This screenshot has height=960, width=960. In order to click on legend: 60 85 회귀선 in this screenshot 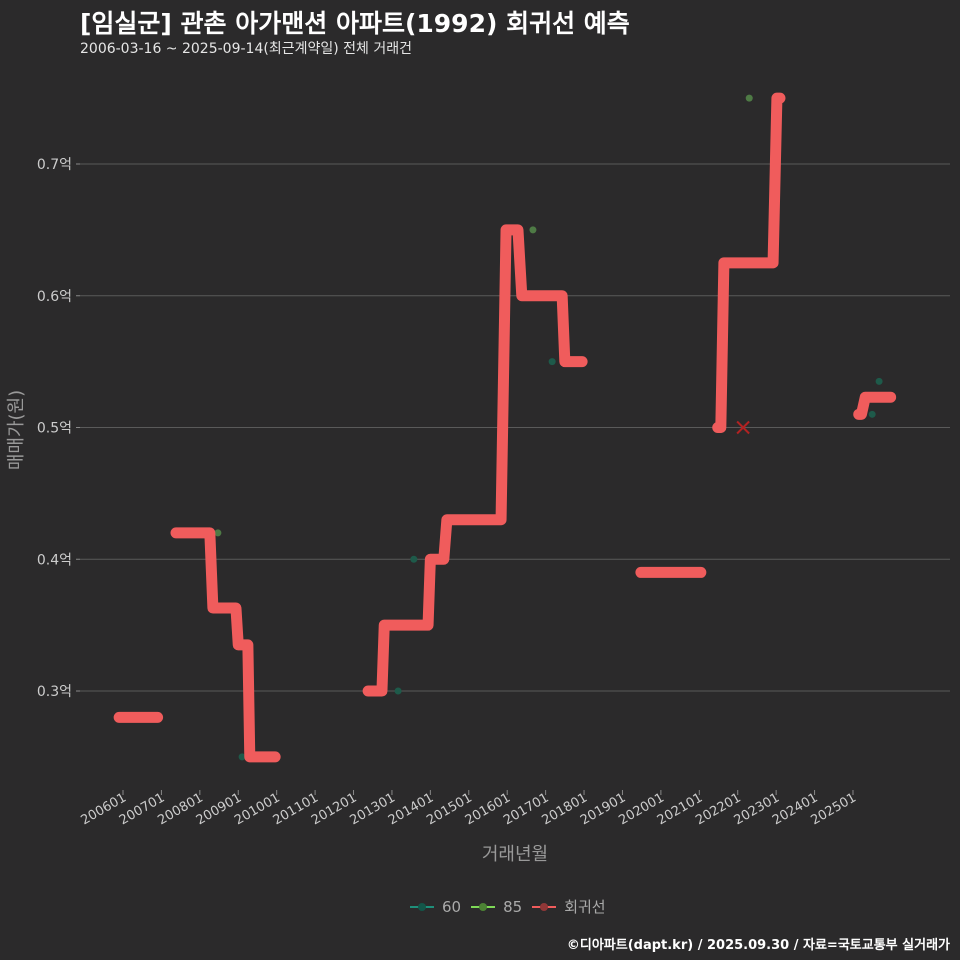, I will do `click(508, 906)`.